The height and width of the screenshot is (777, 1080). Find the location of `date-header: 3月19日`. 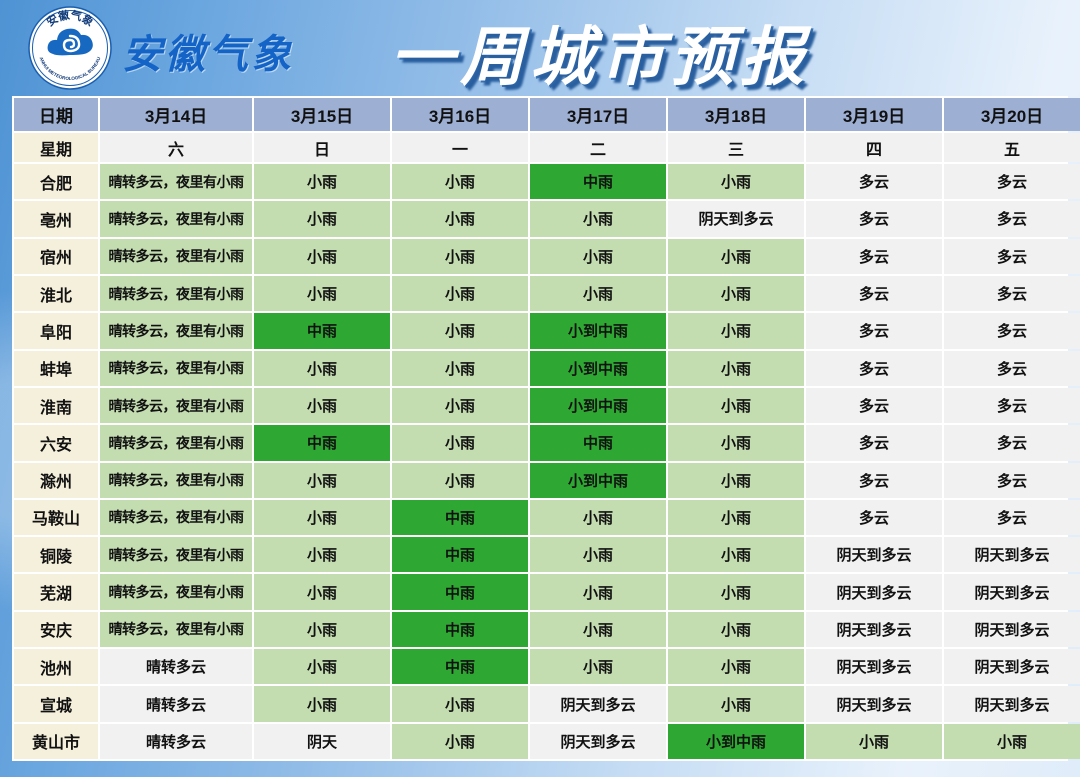

date-header: 3月19日 is located at coordinates (874, 114).